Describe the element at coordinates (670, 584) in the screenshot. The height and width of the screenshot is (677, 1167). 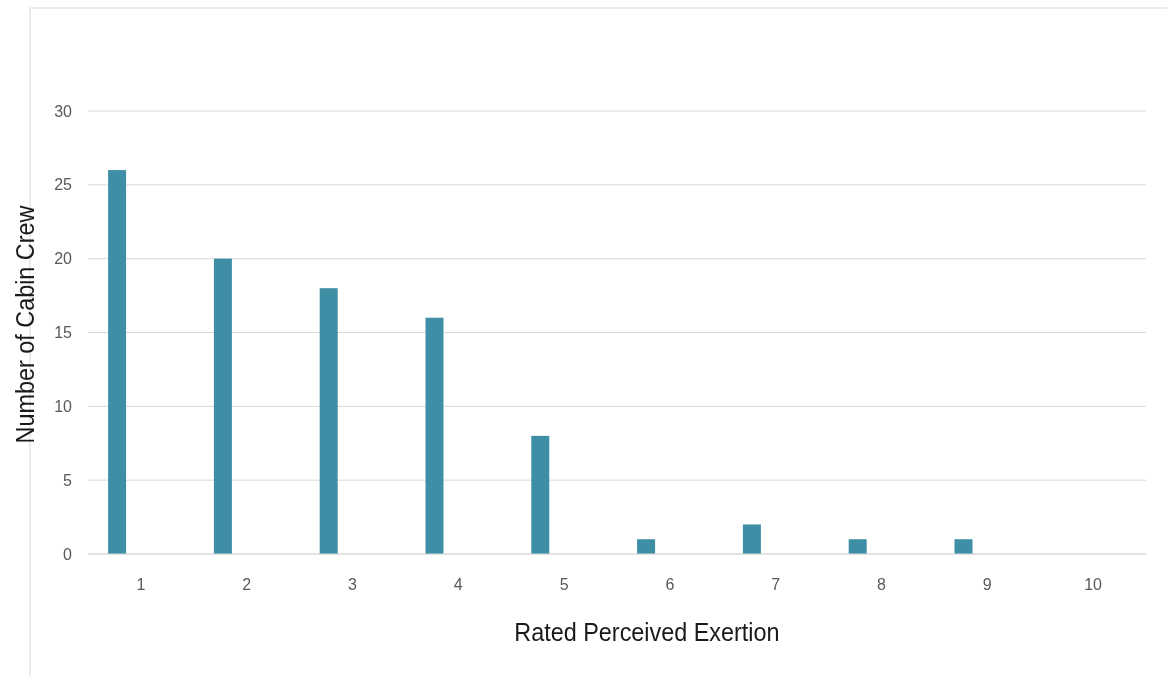
I see `x-tick-label: 6` at that location.